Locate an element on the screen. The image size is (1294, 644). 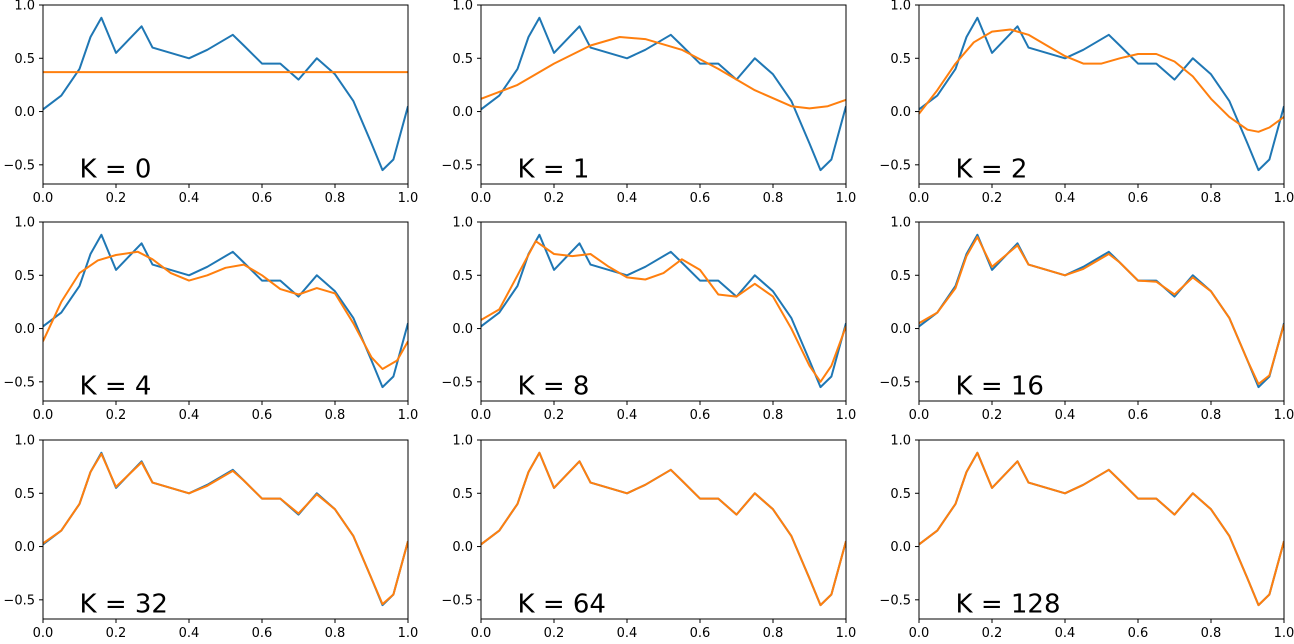
subplot: 0.0 0.2 0.4 0.6 0.8 1.0 −0.5 0.0 0.5 1.0 K = 2 is located at coordinates (1086, 103).